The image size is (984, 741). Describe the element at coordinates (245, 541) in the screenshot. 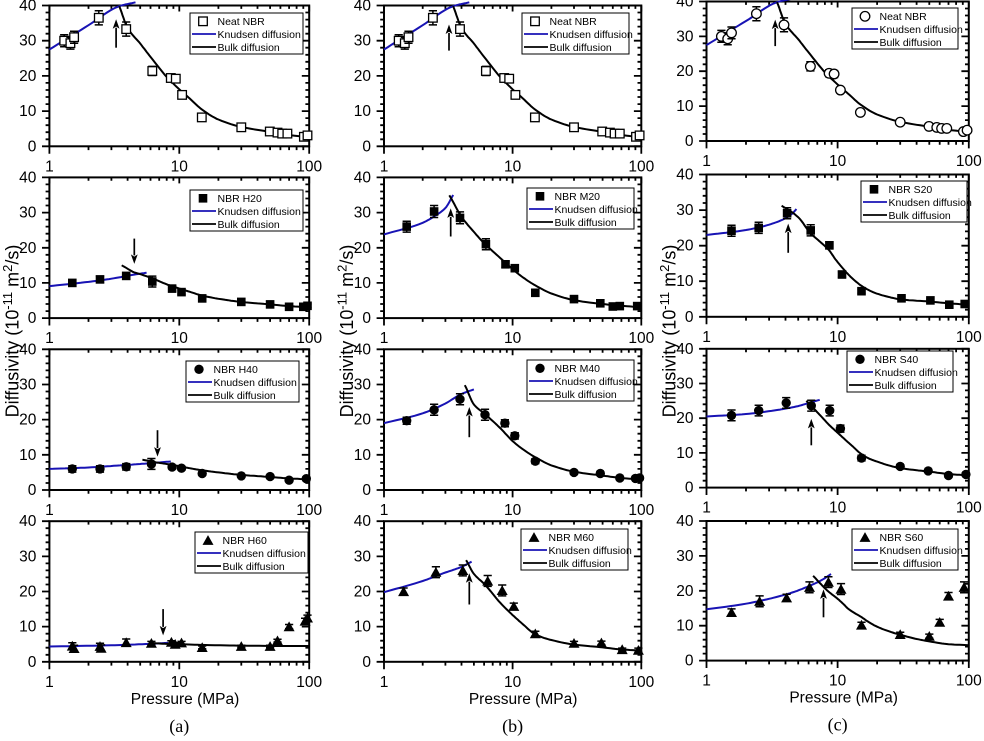

I see `svg-text: NBR H60` at that location.